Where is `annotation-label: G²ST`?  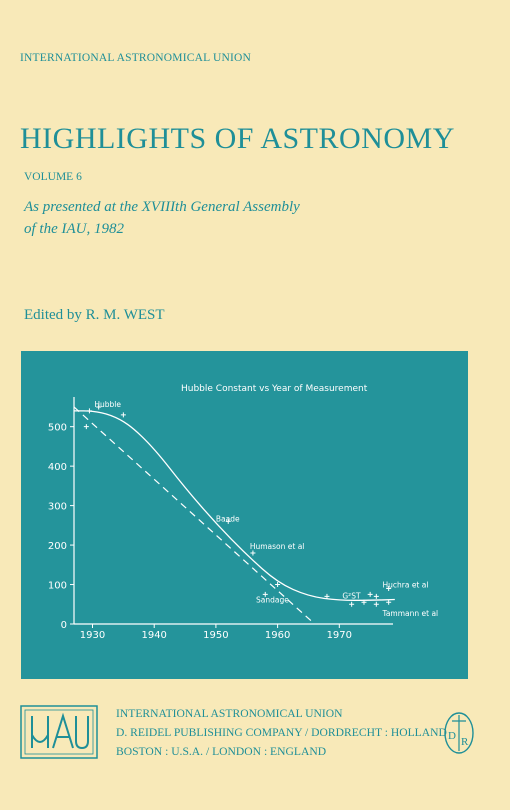
annotation-label: G²ST is located at coordinates (351, 595).